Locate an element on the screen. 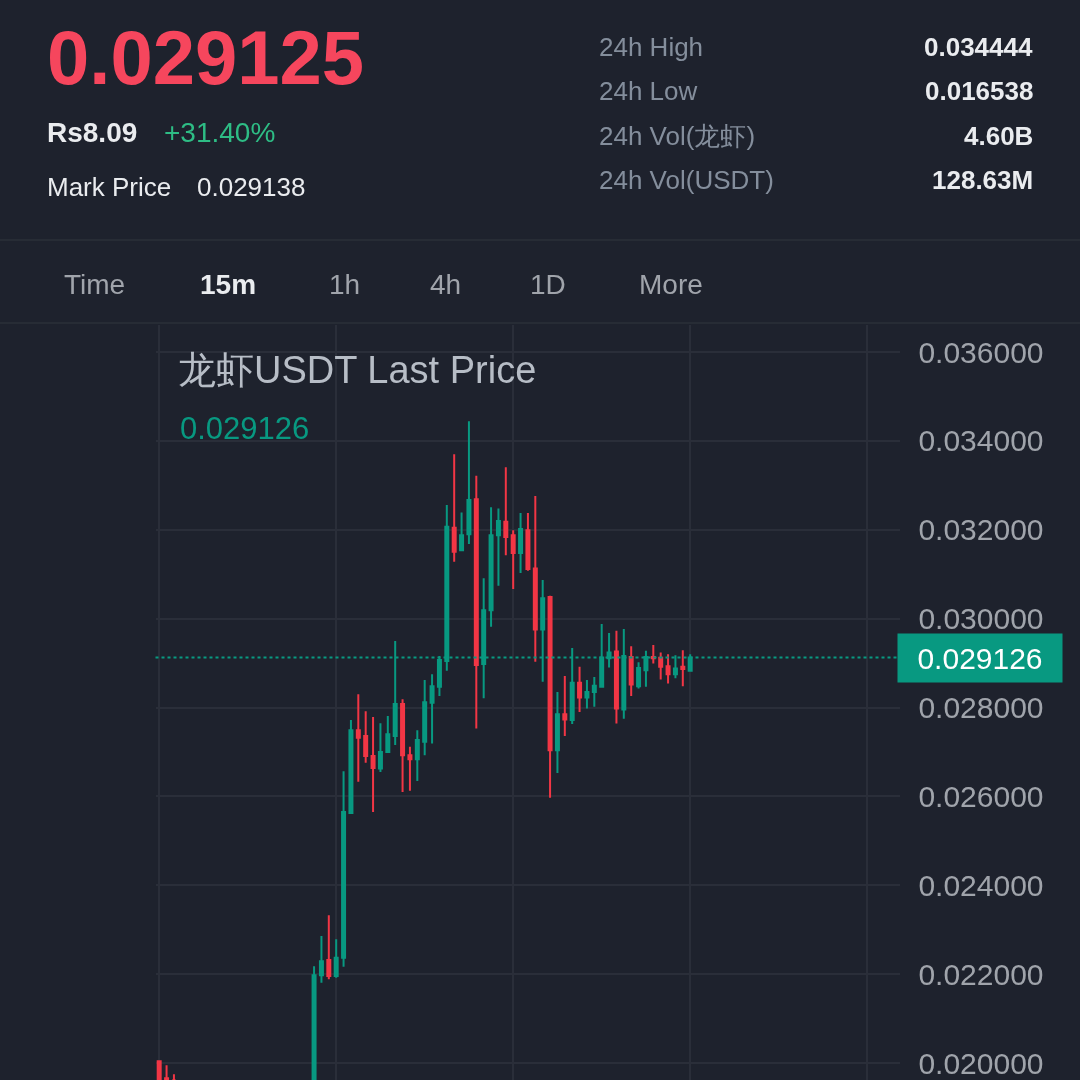 Image resolution: width=1080 pixels, height=1080 pixels. y-tick-label: 0.020000 is located at coordinates (981, 1063).